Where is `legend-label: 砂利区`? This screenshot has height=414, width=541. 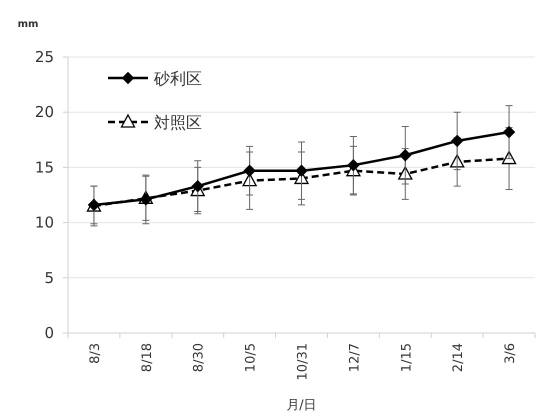 legend-label: 砂利区 is located at coordinates (177, 78).